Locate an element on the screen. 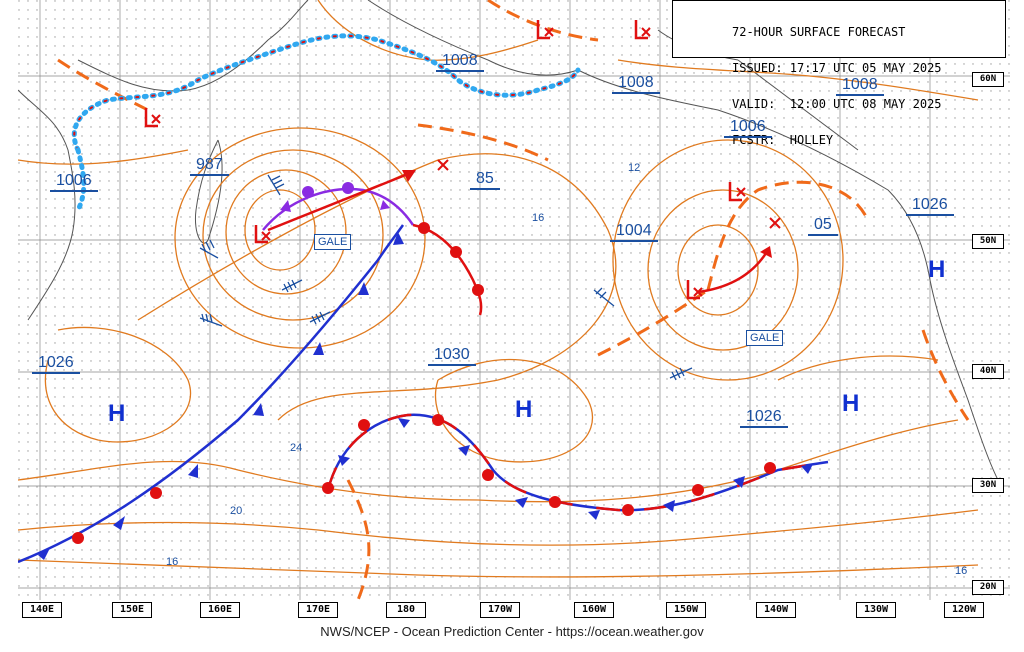 The height and width of the screenshot is (652, 1024). isotherm-label-16-east: 16 is located at coordinates (961, 571).